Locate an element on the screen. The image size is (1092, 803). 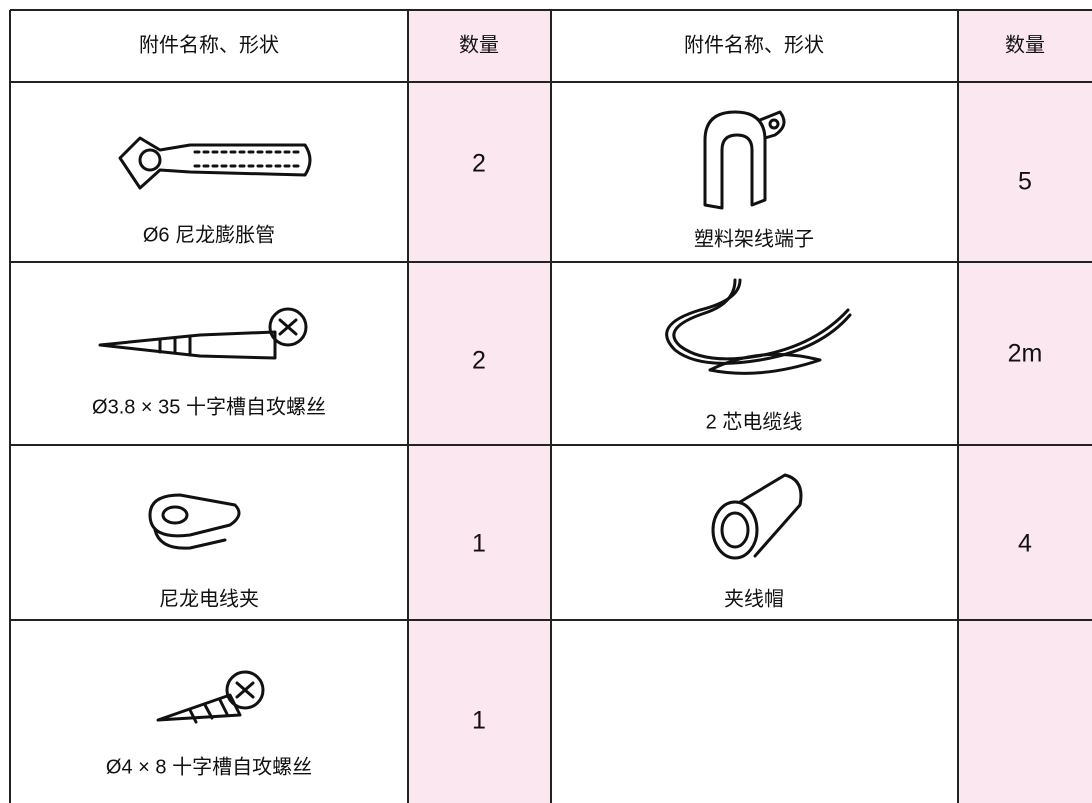
item-name: 尼龙电线夹 is located at coordinates (209, 598).